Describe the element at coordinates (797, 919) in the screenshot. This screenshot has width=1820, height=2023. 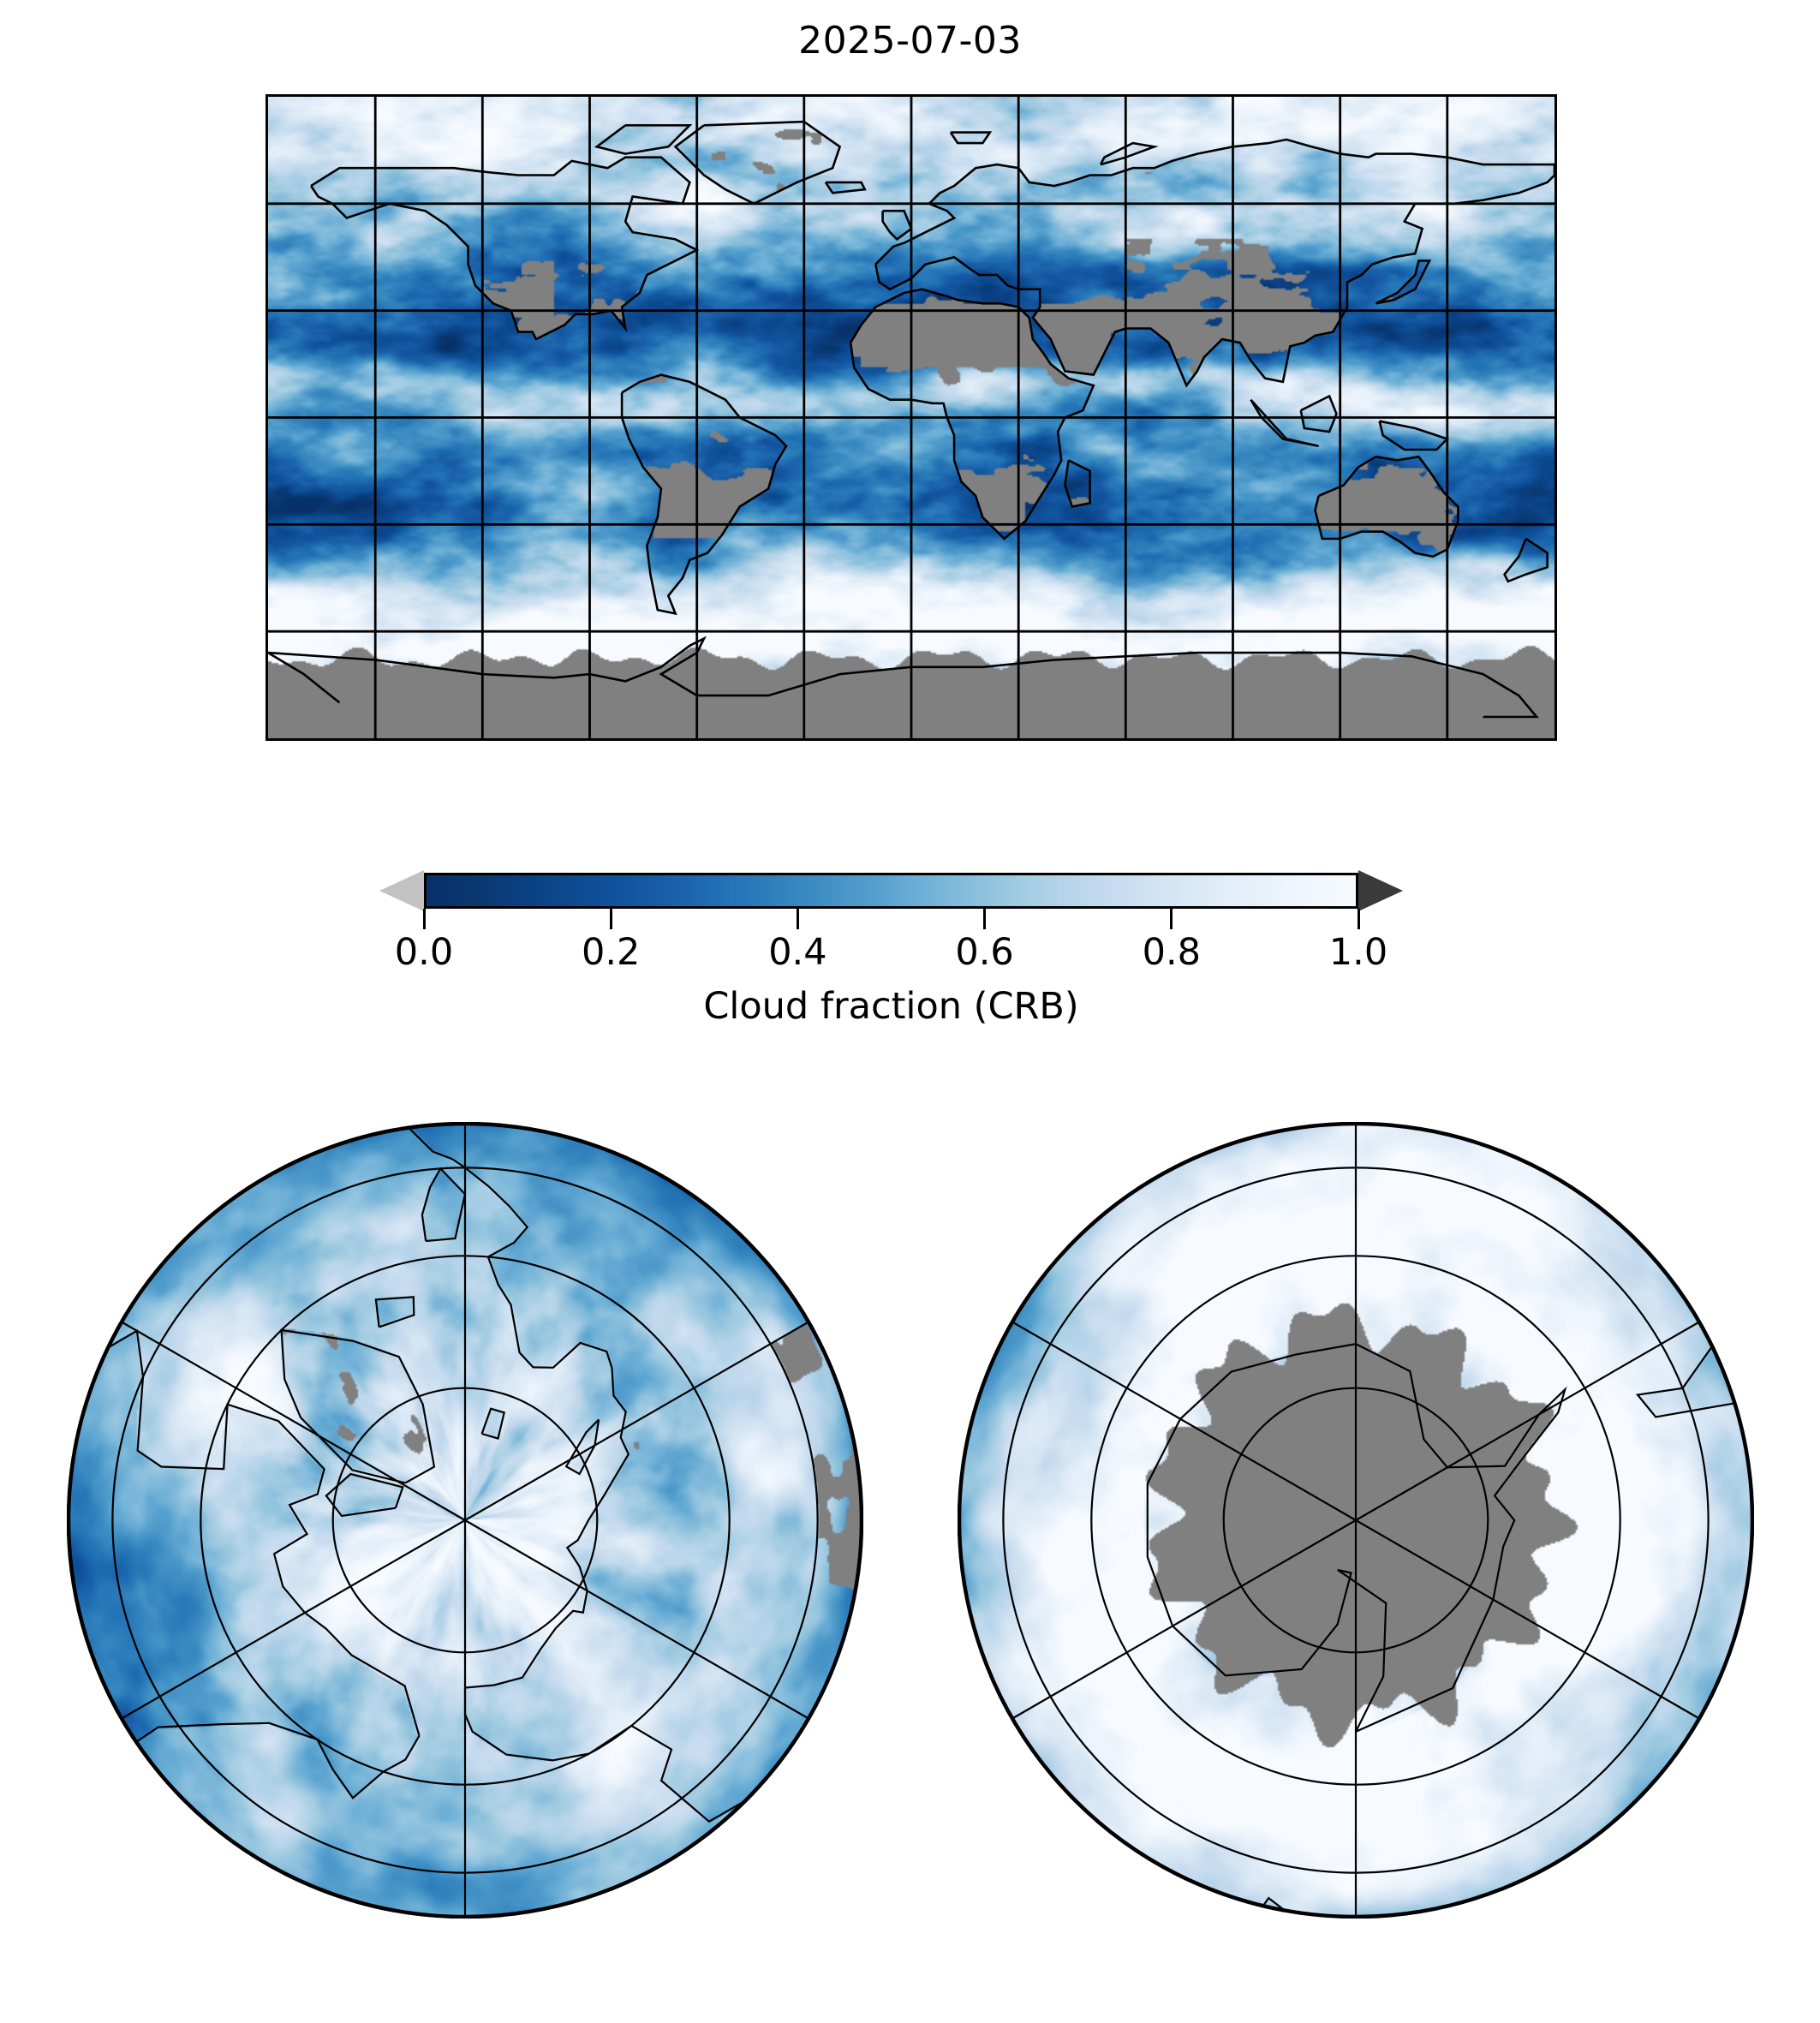
I see `colorbar-tick-0.4` at that location.